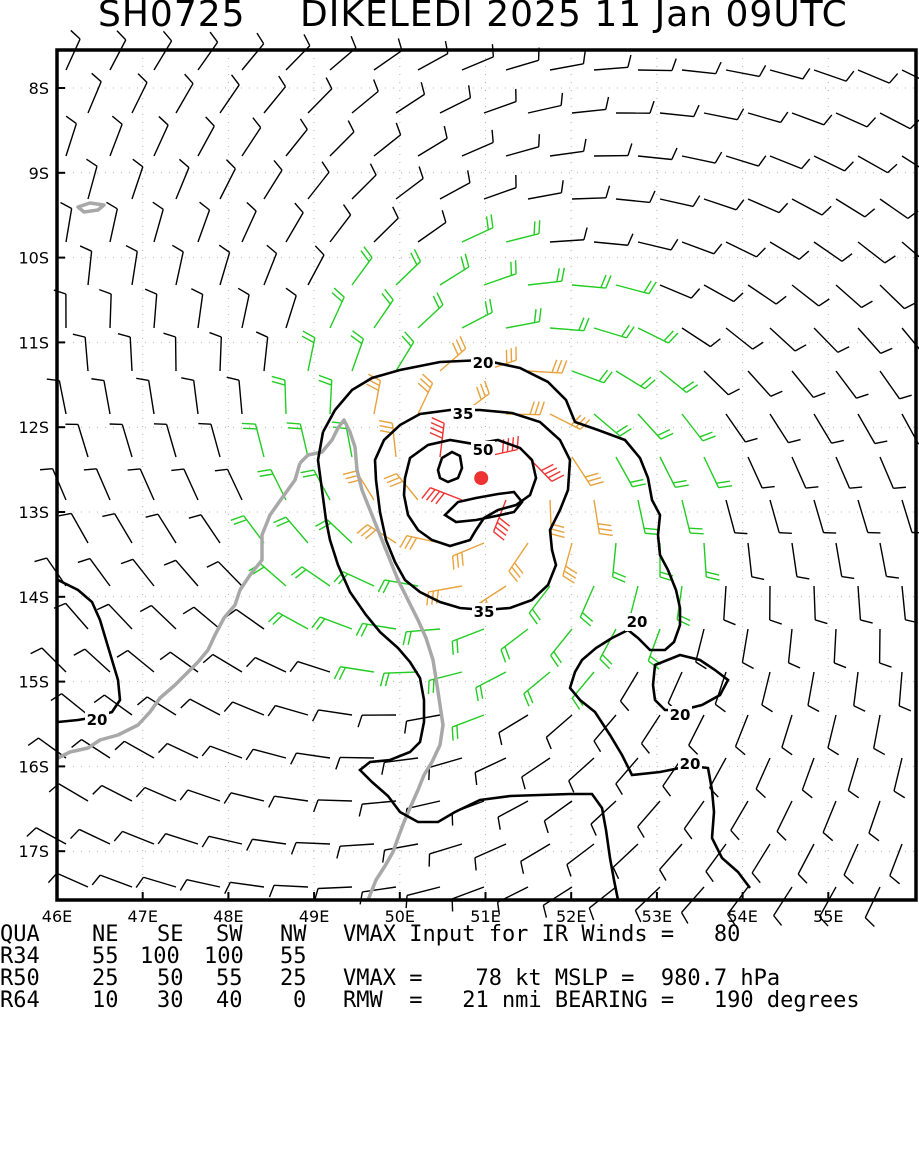 This screenshot has width=919, height=1164. Describe the element at coordinates (33, 766) in the screenshot. I see `latitude-label: 16S` at that location.